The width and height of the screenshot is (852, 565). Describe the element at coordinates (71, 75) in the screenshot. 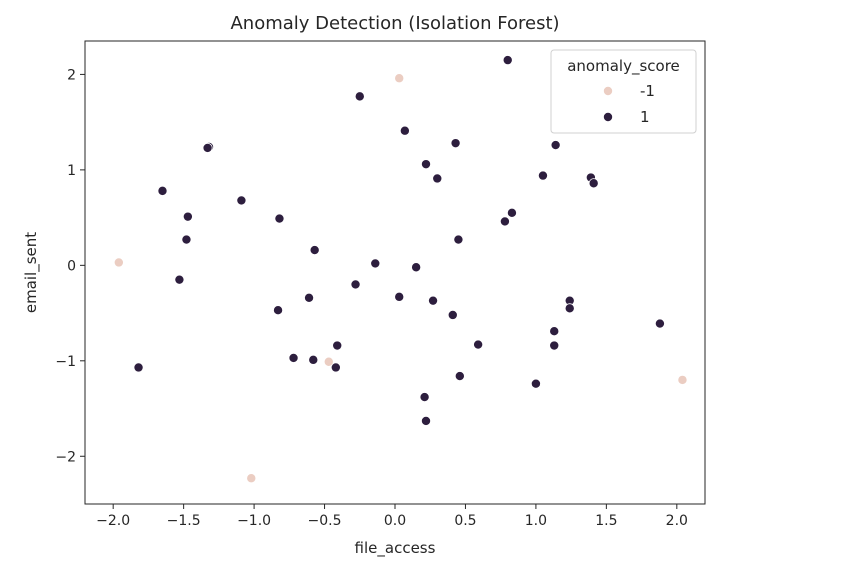

I see `y-tick-label: 2` at that location.